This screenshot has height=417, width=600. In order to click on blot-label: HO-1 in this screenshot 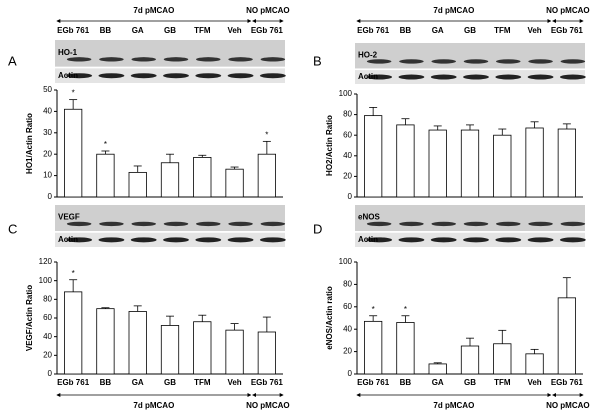, I will do `click(68, 52)`.